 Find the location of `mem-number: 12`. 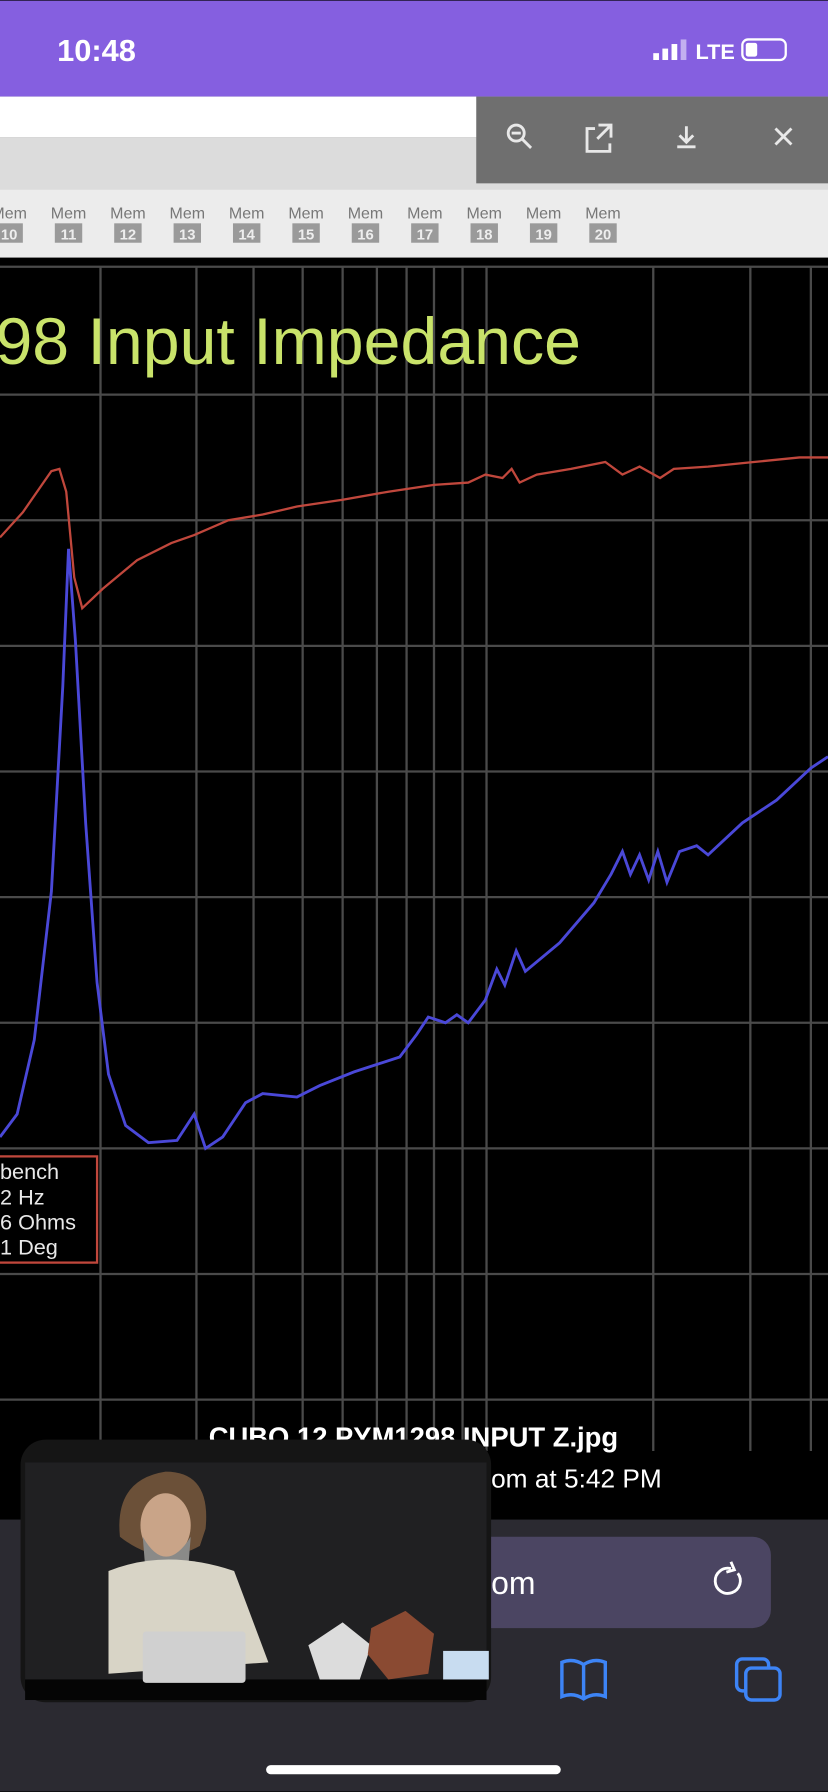

mem-number: 12 is located at coordinates (128, 235).